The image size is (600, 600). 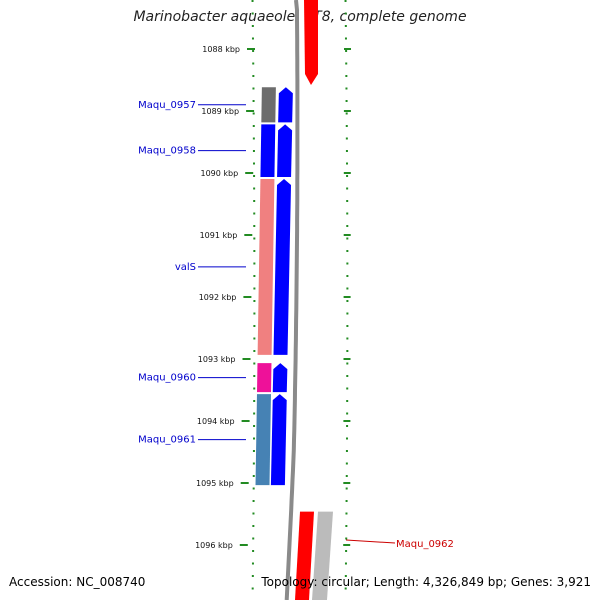 I want to click on gene-leader-line, so click(x=370, y=541).